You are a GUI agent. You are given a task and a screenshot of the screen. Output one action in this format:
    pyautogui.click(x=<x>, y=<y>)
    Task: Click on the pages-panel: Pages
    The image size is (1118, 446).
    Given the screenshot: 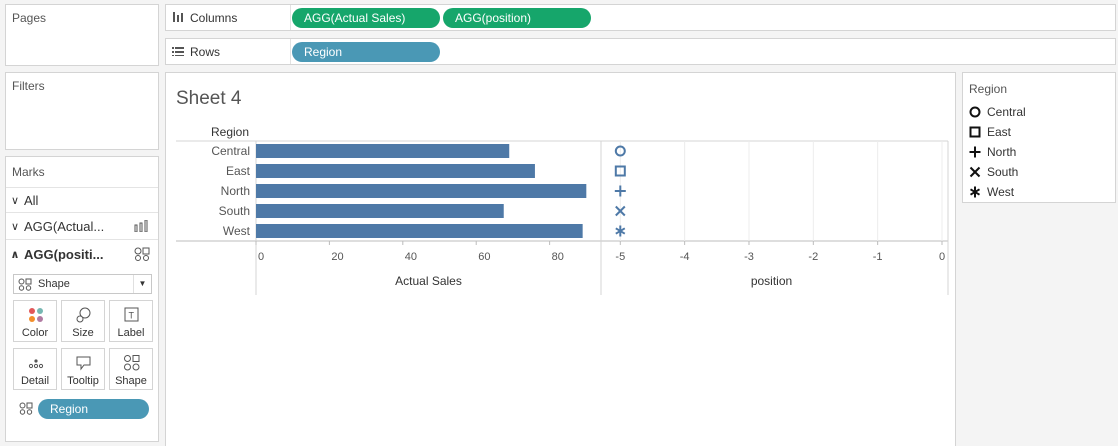 What is the action you would take?
    pyautogui.click(x=82, y=35)
    